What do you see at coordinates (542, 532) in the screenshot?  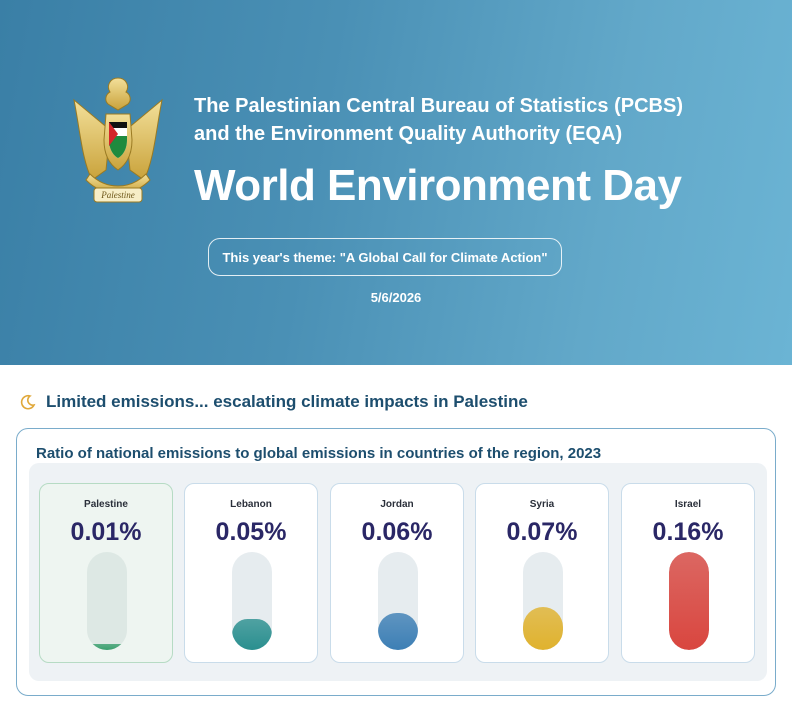 I see `data-label: 0.07%` at bounding box center [542, 532].